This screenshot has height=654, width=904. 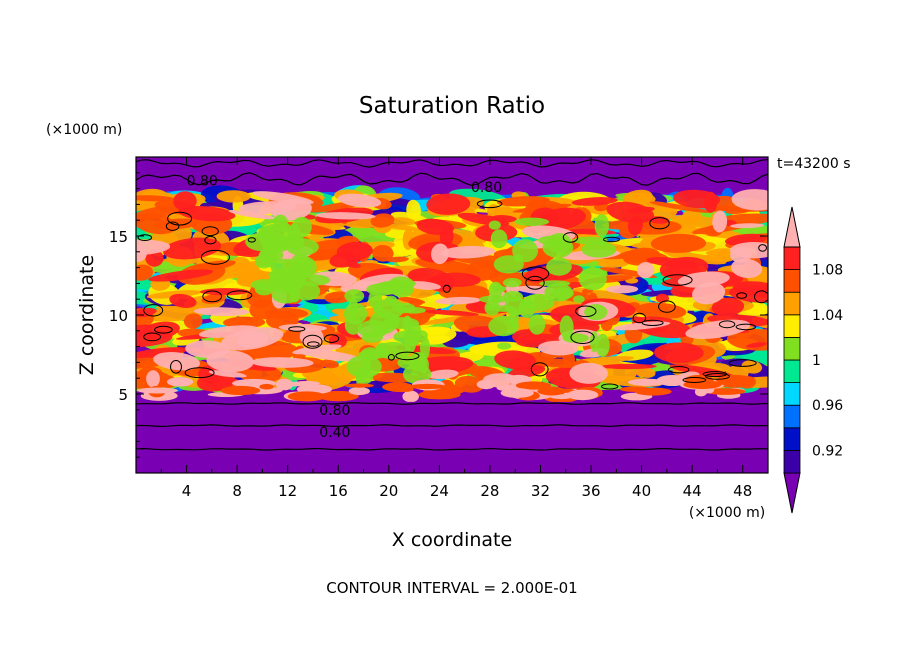 I want to click on x-tick-label: 48, so click(x=742, y=491).